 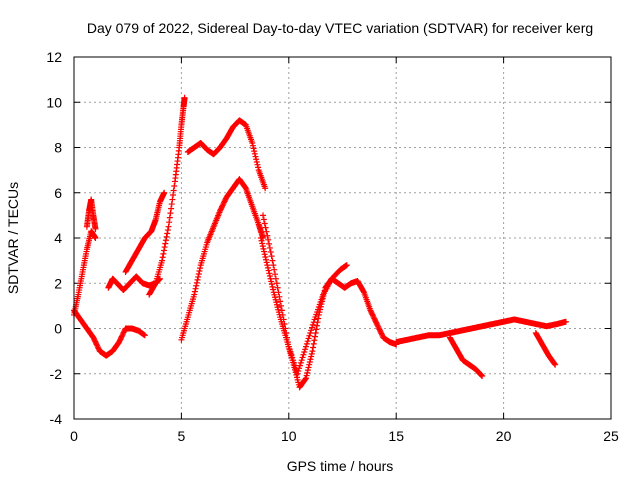 I want to click on y-tick-label: 12, so click(x=54, y=57).